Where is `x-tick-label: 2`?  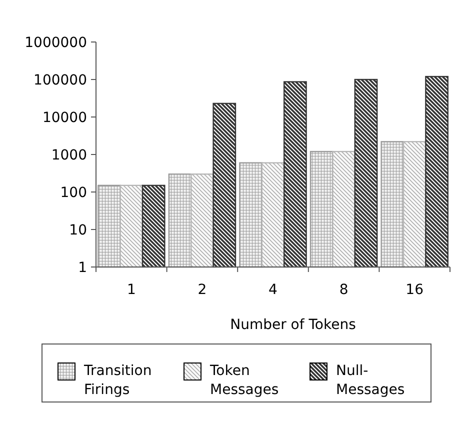 x-tick-label: 2 is located at coordinates (202, 290).